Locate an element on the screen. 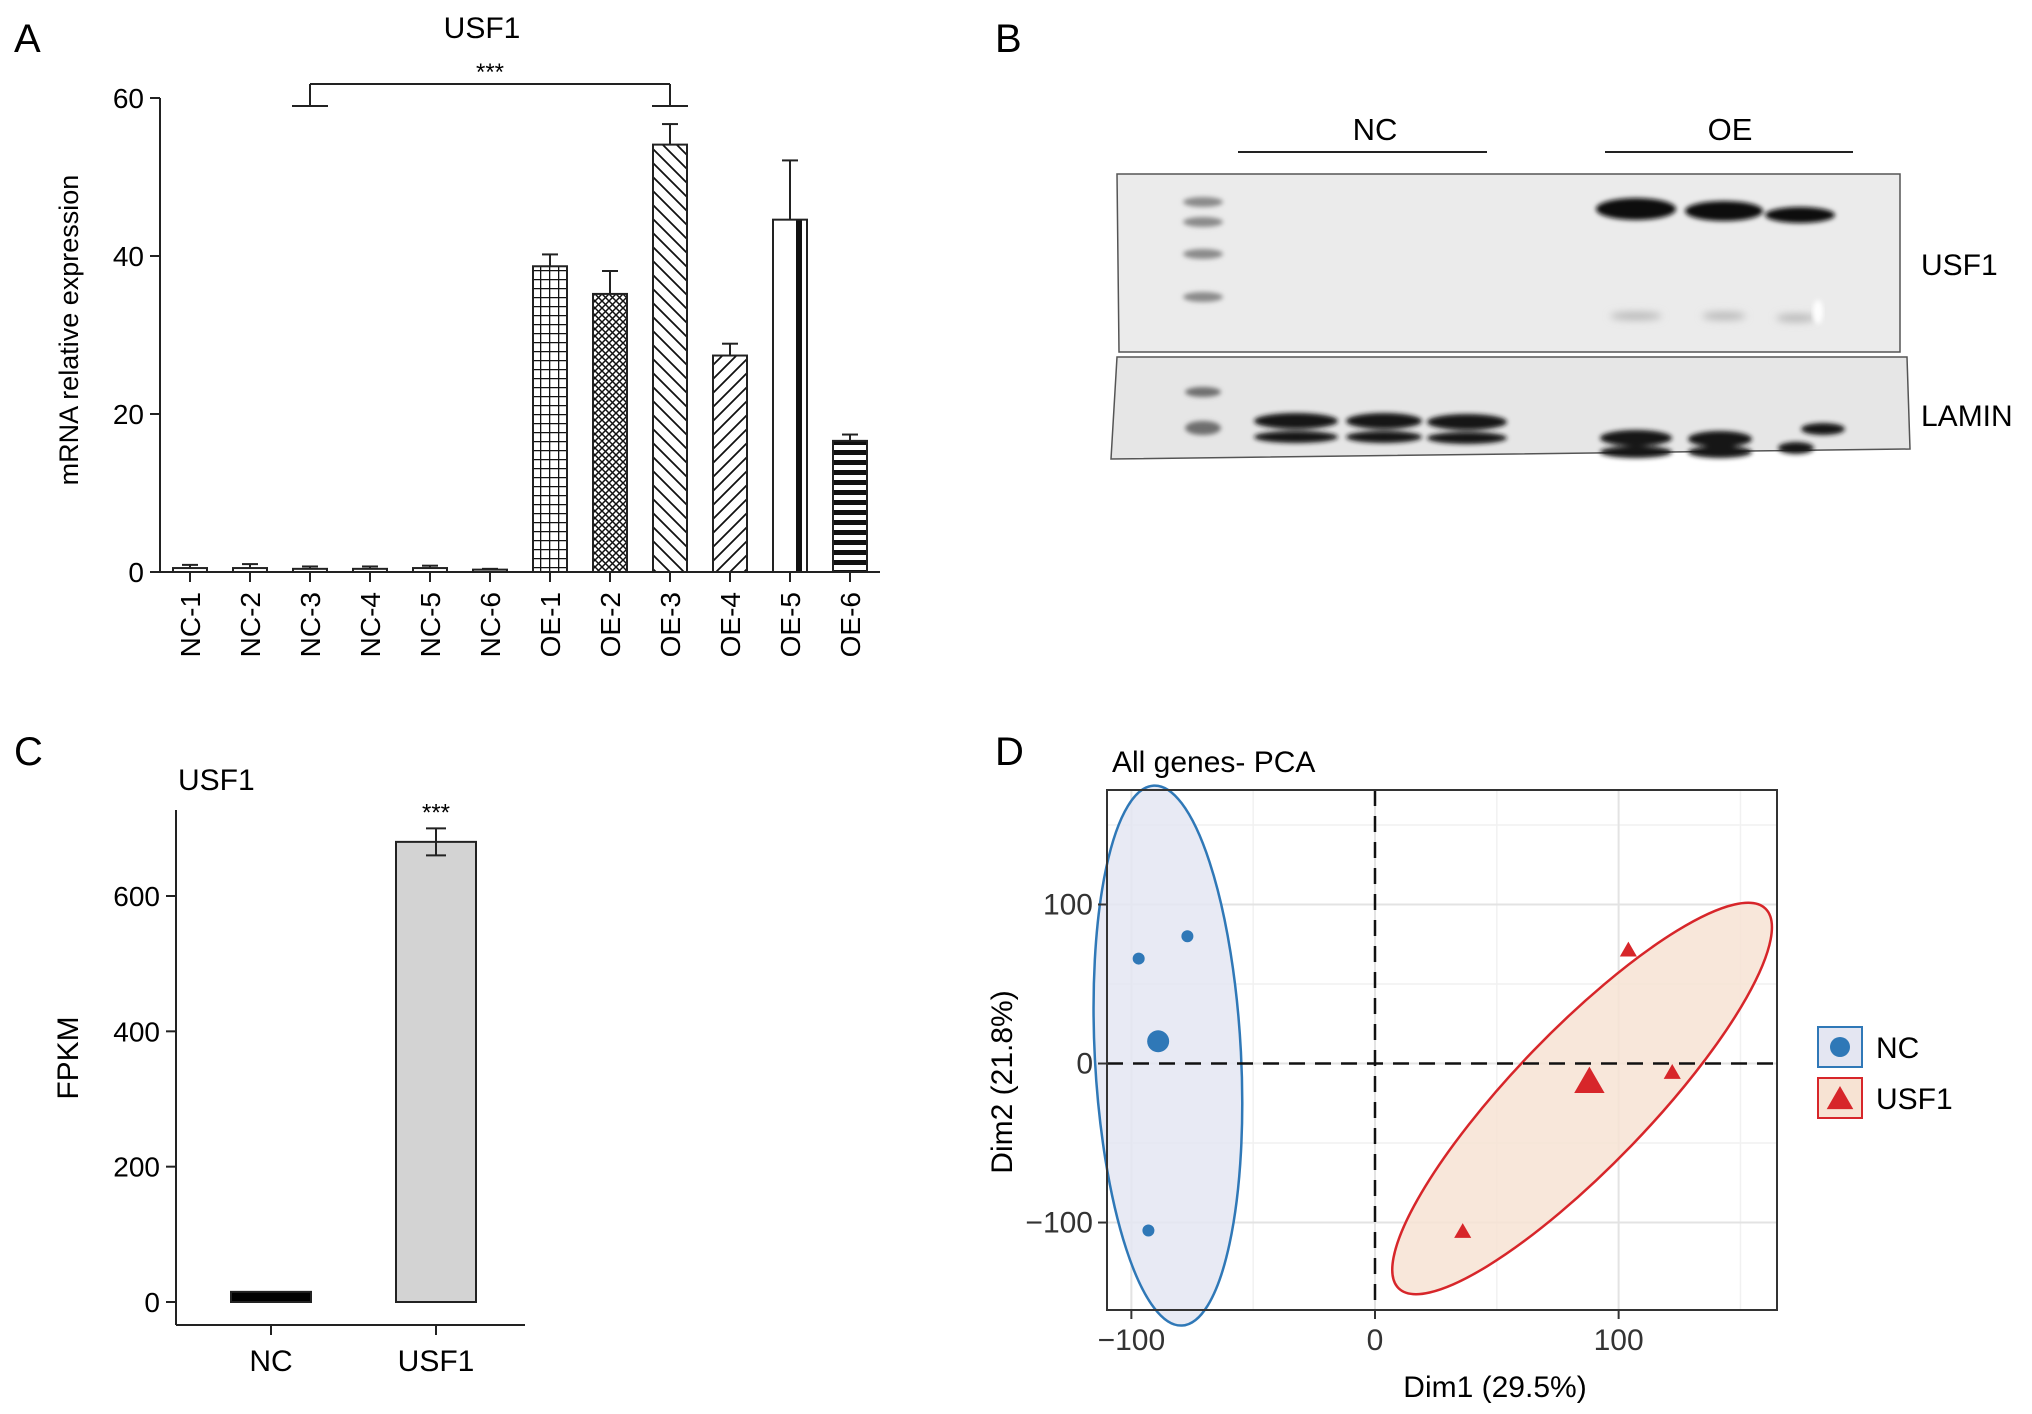 This screenshot has height=1414, width=2032. x-tick-label-oe-5: OE-5 is located at coordinates (790, 624).